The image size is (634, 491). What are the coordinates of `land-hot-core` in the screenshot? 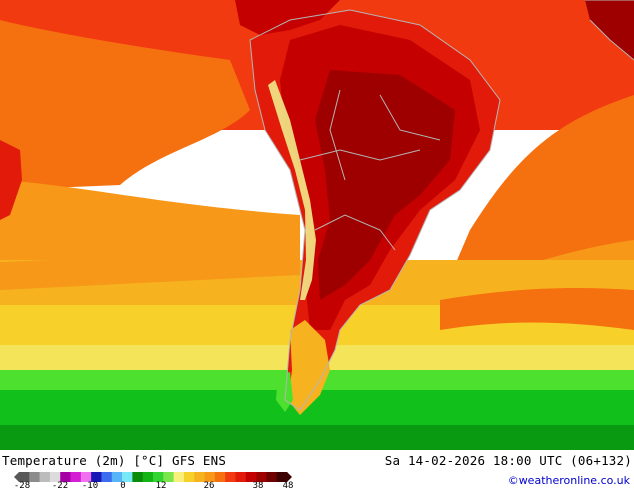 It's located at (385, 185).